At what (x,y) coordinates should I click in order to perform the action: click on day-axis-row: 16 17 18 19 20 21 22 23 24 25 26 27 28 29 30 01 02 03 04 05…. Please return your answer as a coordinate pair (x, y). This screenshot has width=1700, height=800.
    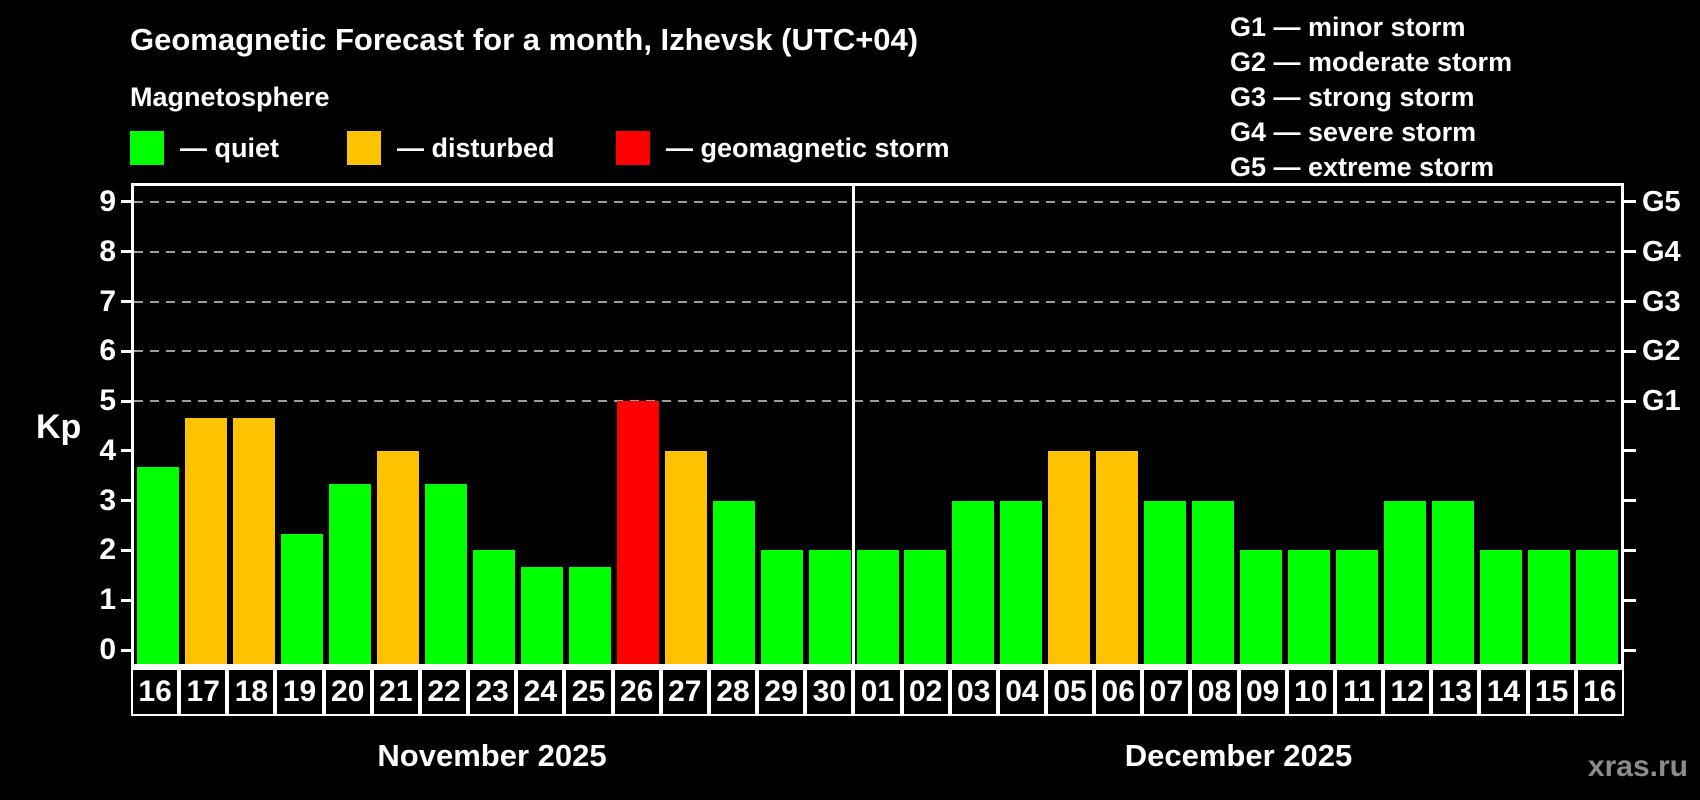
    Looking at the image, I should click on (877, 692).